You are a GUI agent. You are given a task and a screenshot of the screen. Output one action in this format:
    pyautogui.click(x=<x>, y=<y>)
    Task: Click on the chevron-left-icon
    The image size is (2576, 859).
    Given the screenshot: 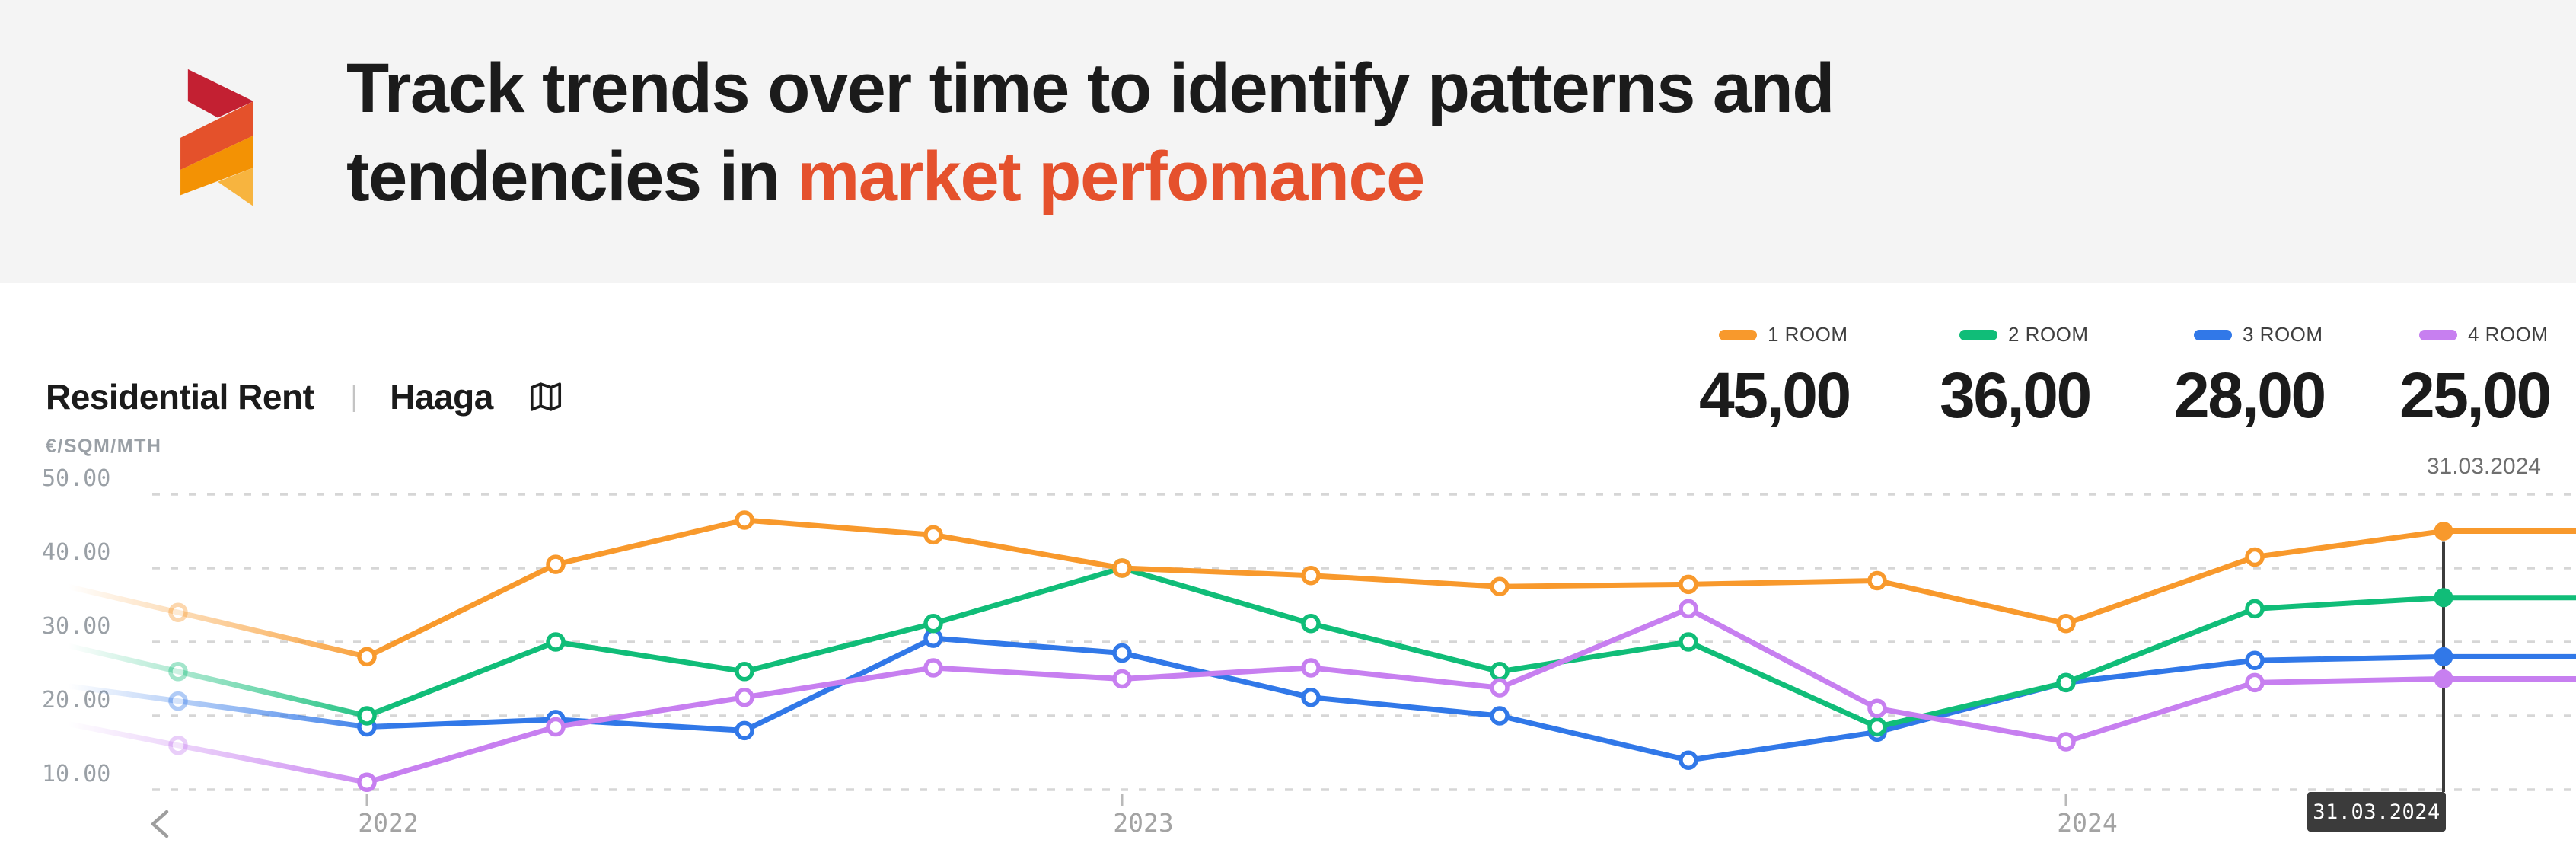 What is the action you would take?
    pyautogui.click(x=160, y=824)
    